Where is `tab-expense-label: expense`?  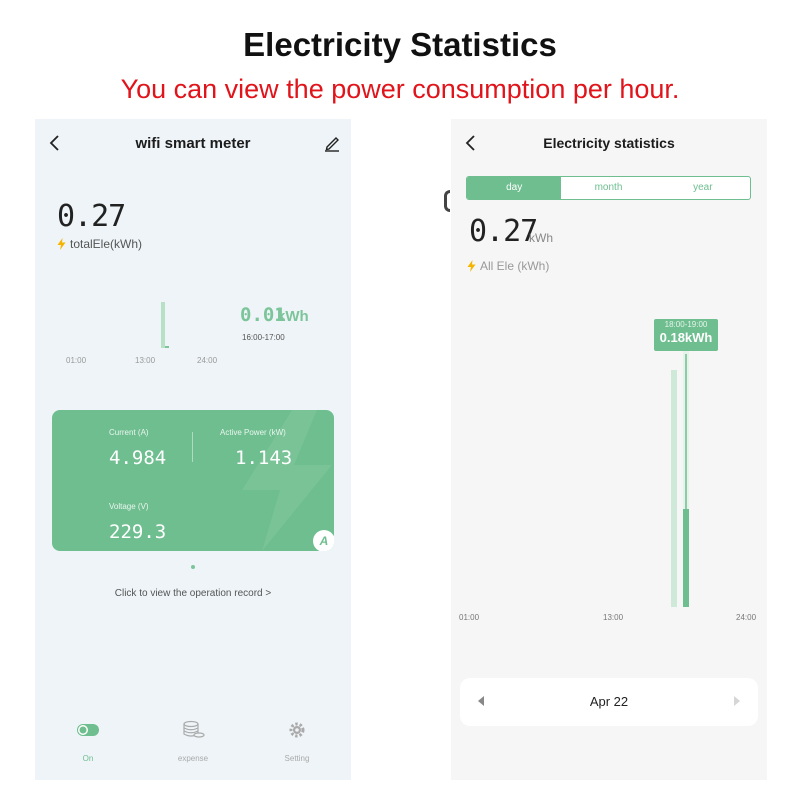 tab-expense-label: expense is located at coordinates (193, 758).